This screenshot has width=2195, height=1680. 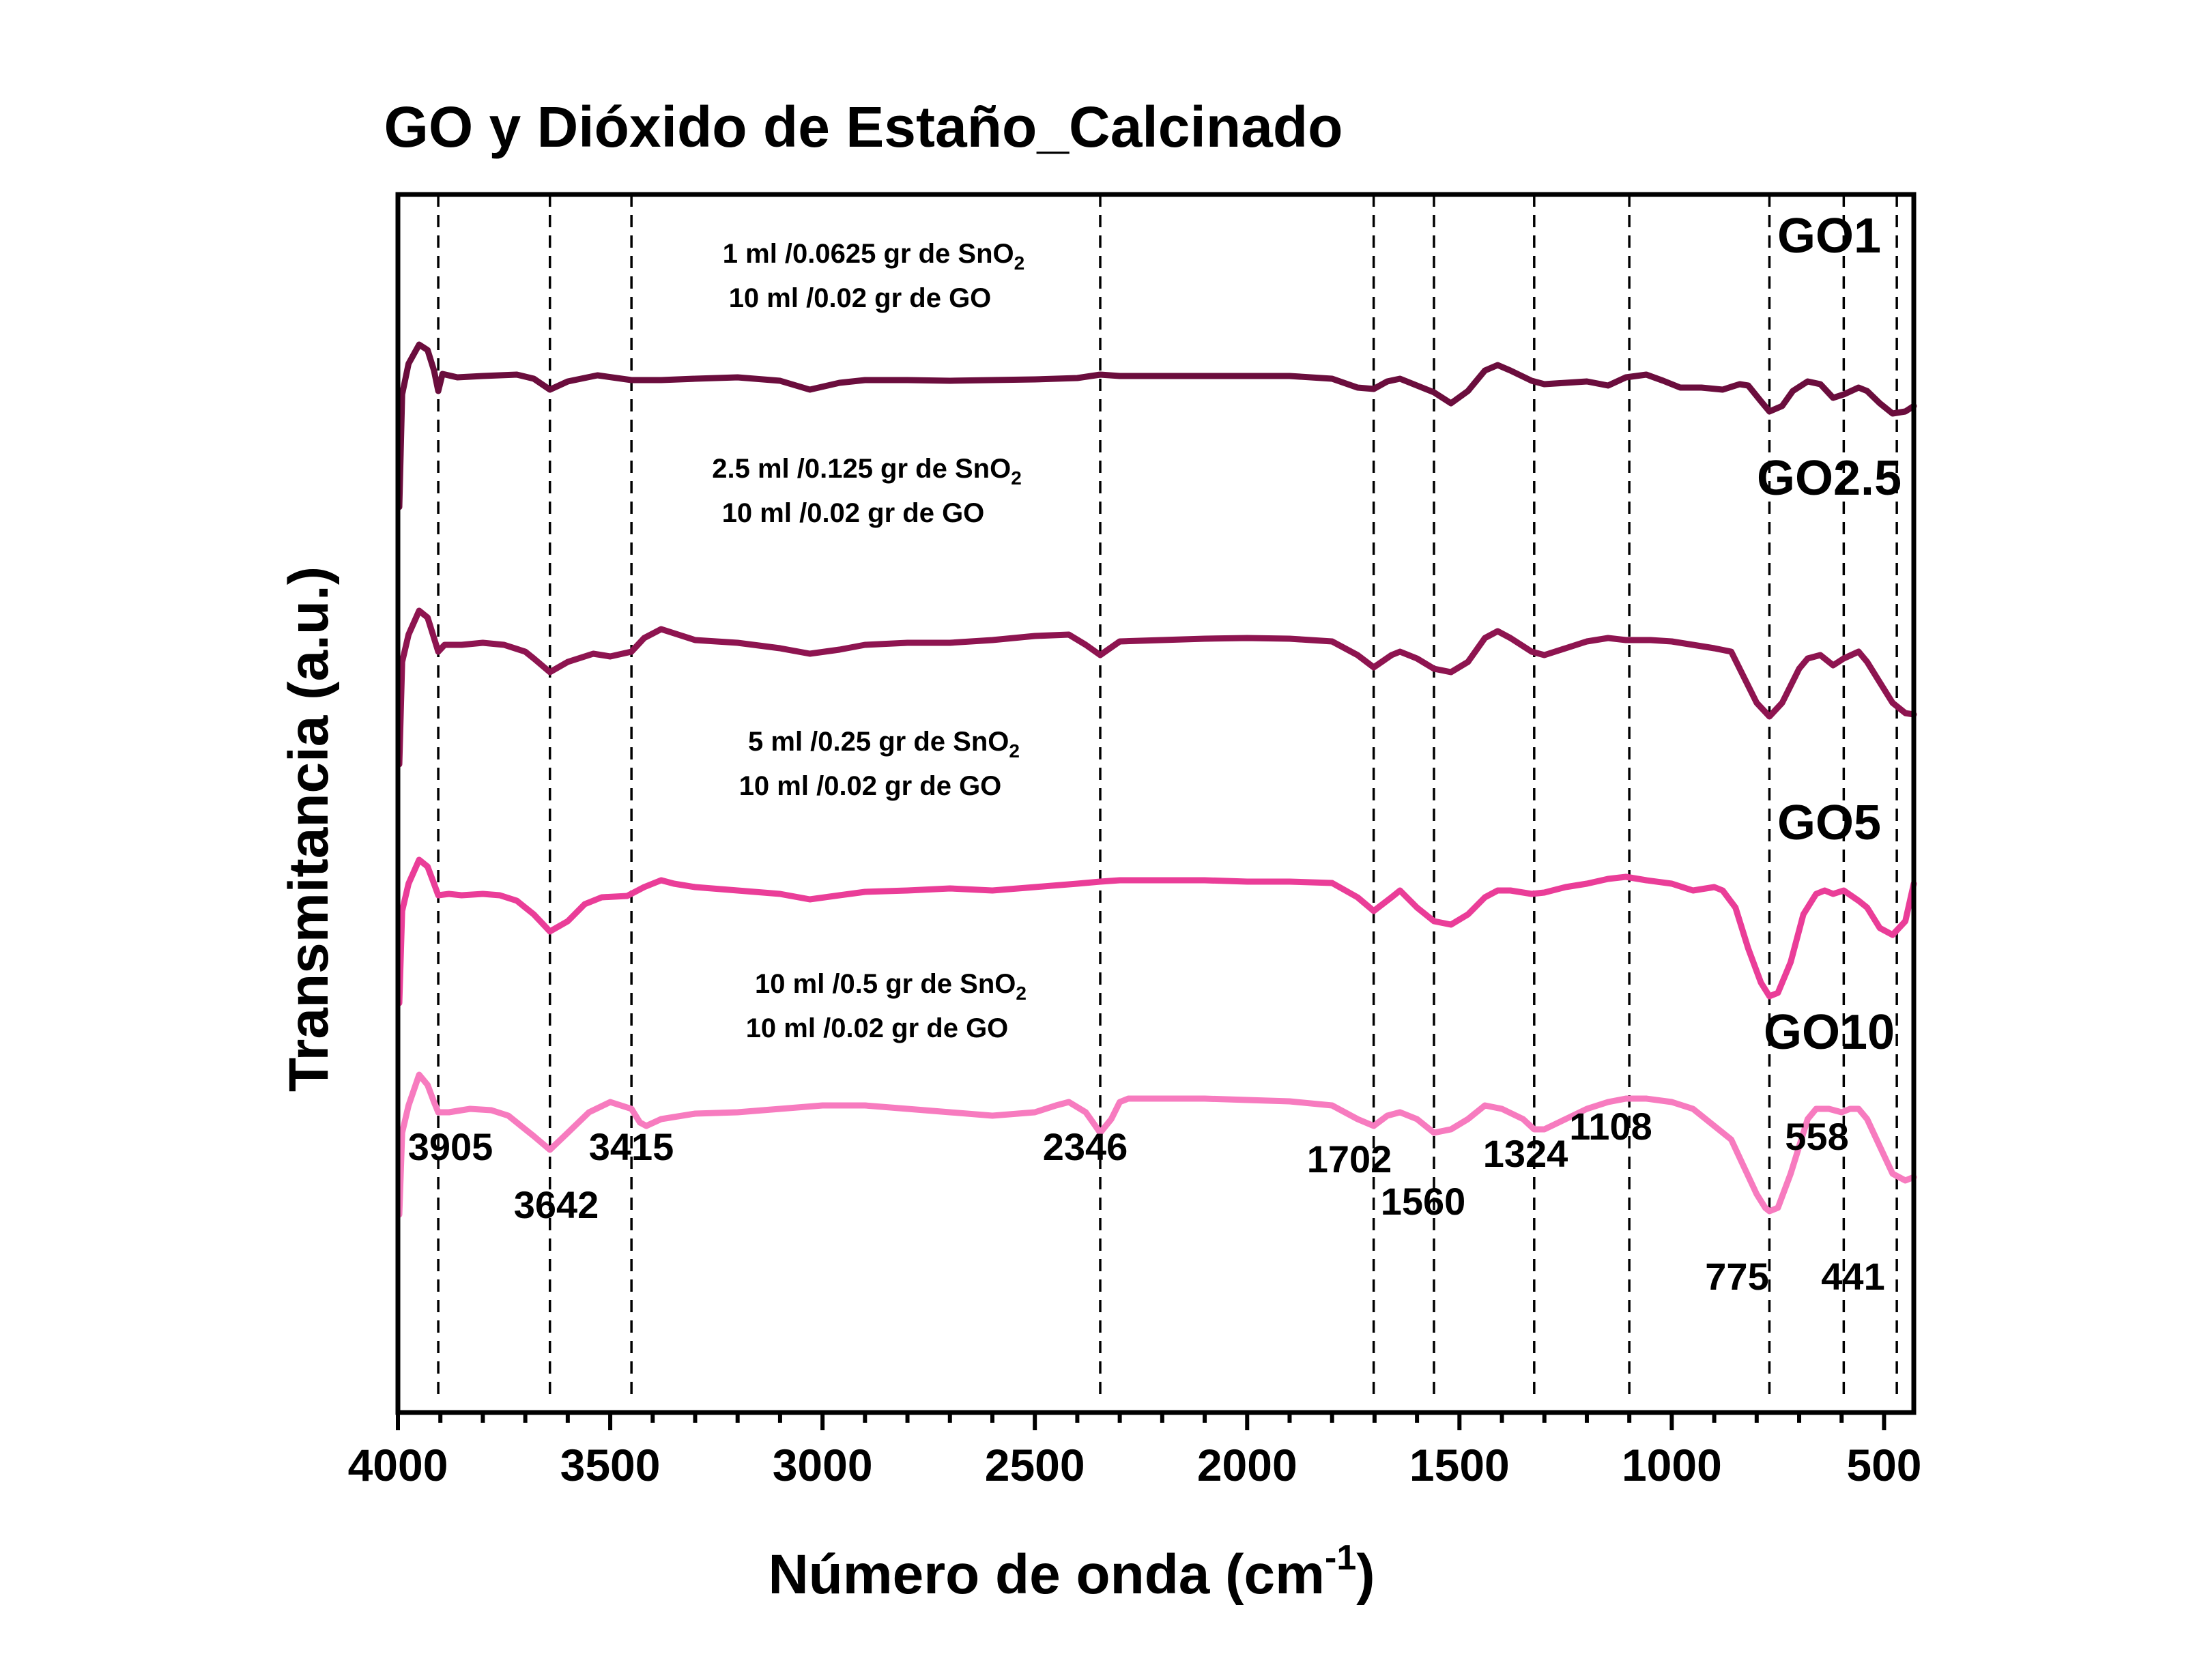 What do you see at coordinates (1830, 1032) in the screenshot?
I see `series-label: GO10` at bounding box center [1830, 1032].